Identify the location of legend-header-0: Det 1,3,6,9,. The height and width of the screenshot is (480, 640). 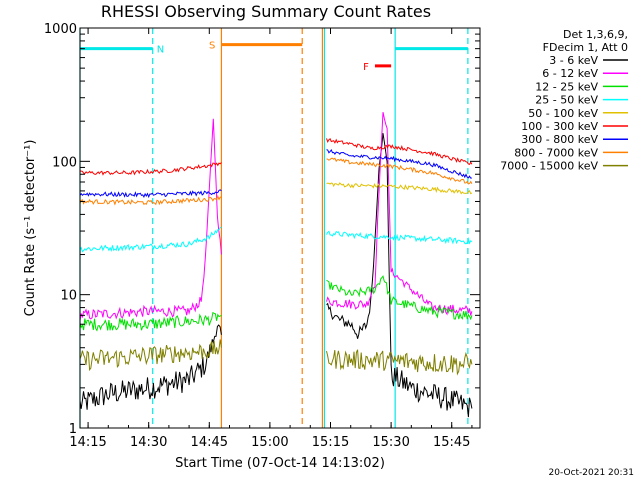
(595, 34).